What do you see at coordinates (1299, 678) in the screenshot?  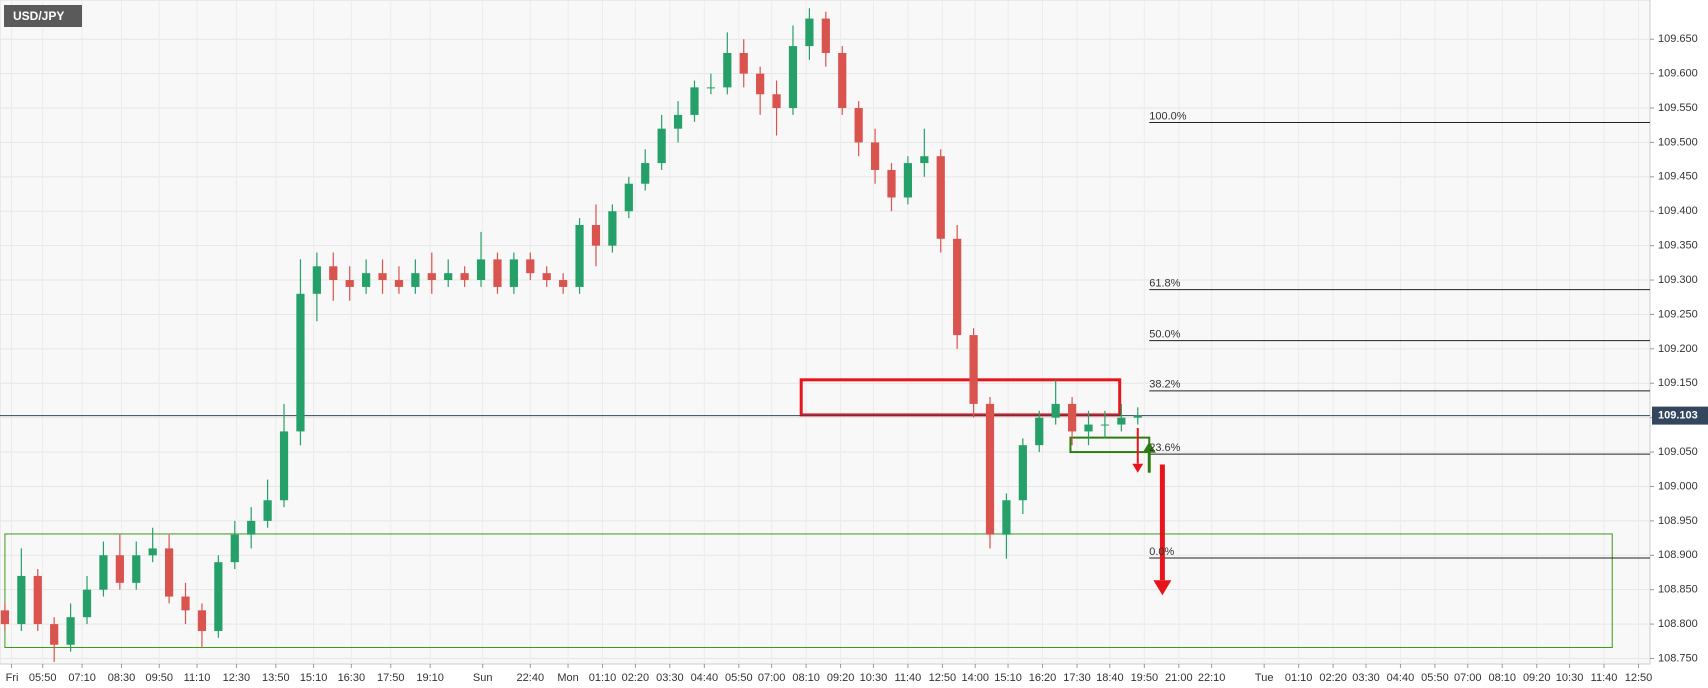 I see `x-tick-label: 01:10` at bounding box center [1299, 678].